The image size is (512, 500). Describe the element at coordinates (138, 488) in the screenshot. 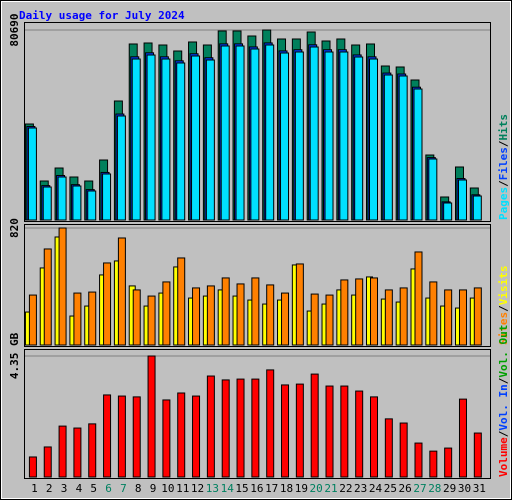

I see `x-tick-label: 8` at that location.